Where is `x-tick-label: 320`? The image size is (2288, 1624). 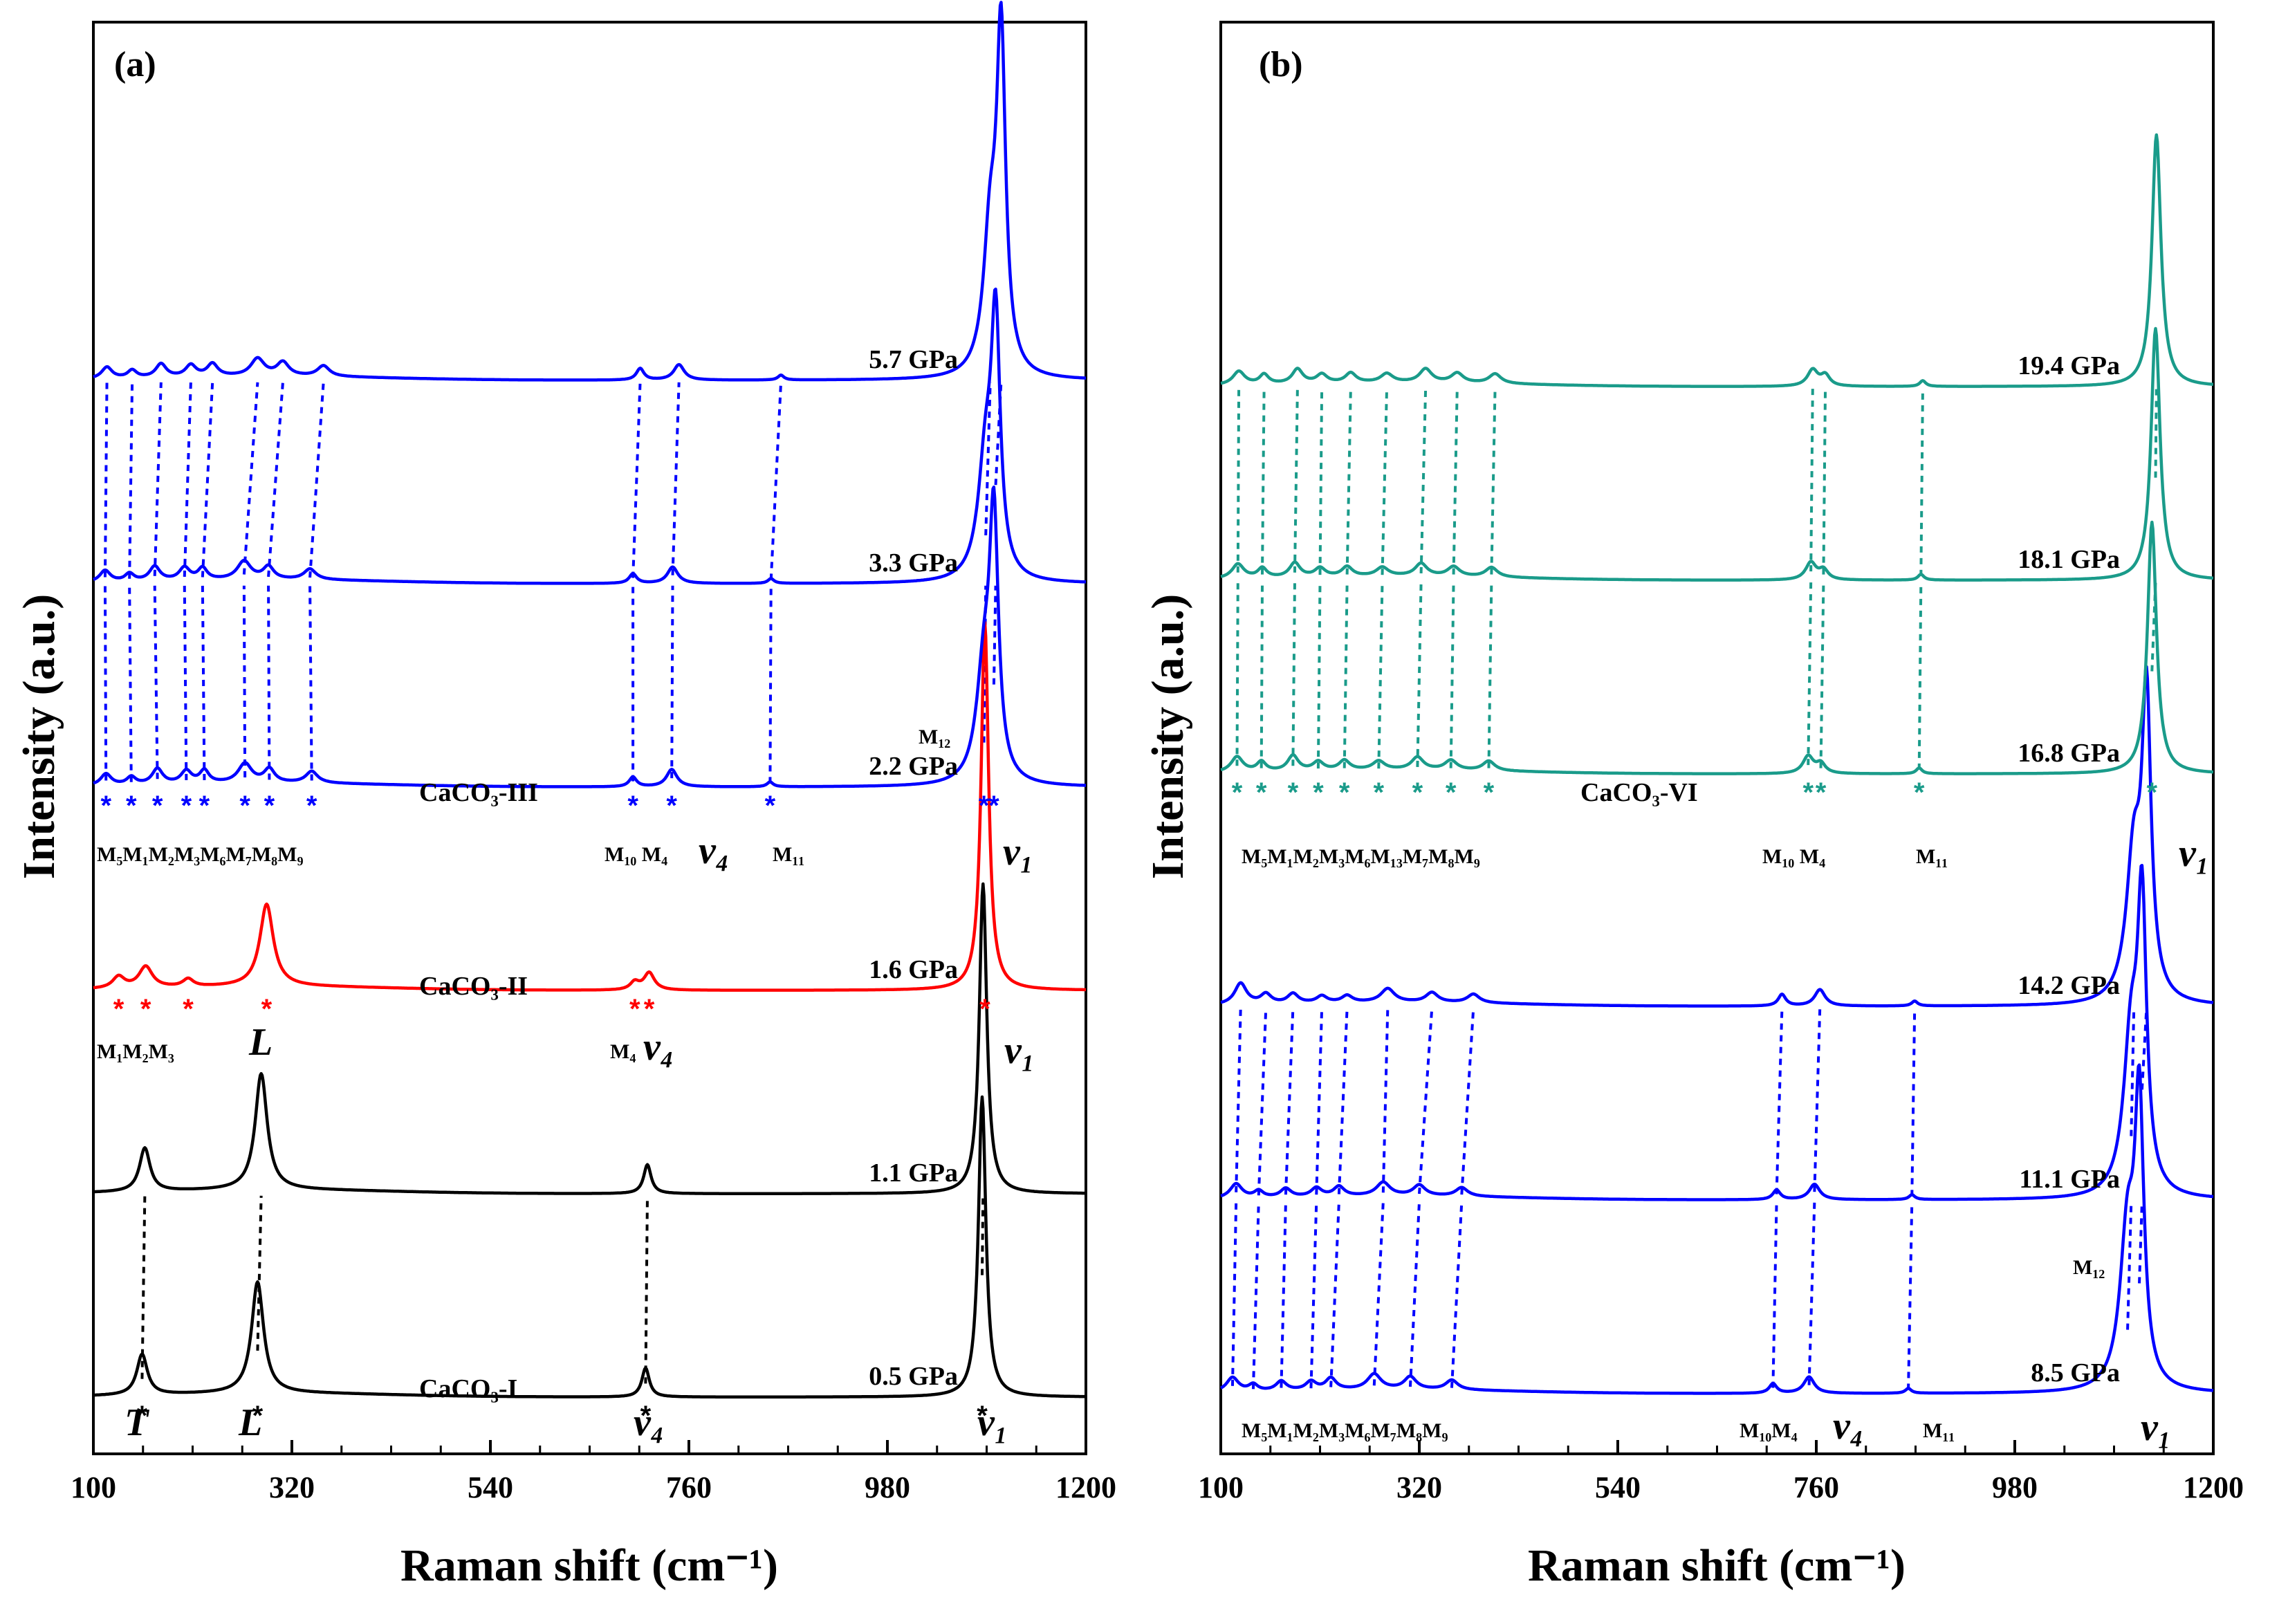 x-tick-label: 320 is located at coordinates (1419, 1487).